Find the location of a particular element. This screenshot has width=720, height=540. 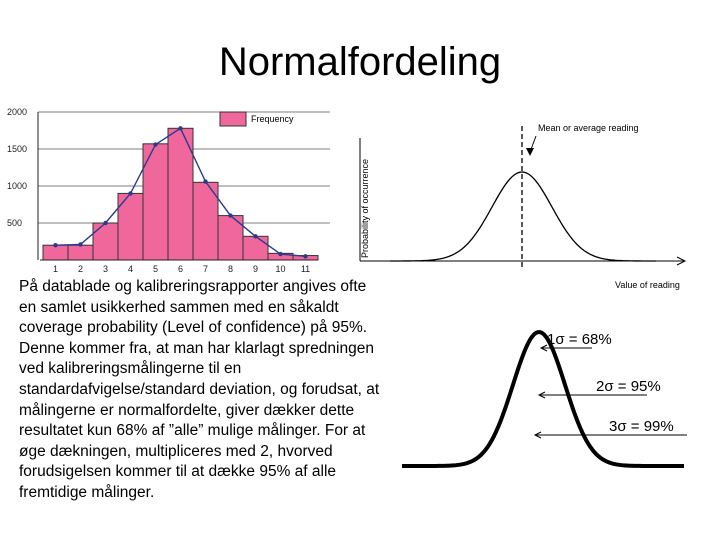

slide-title: Normalfordeling is located at coordinates (360, 62).